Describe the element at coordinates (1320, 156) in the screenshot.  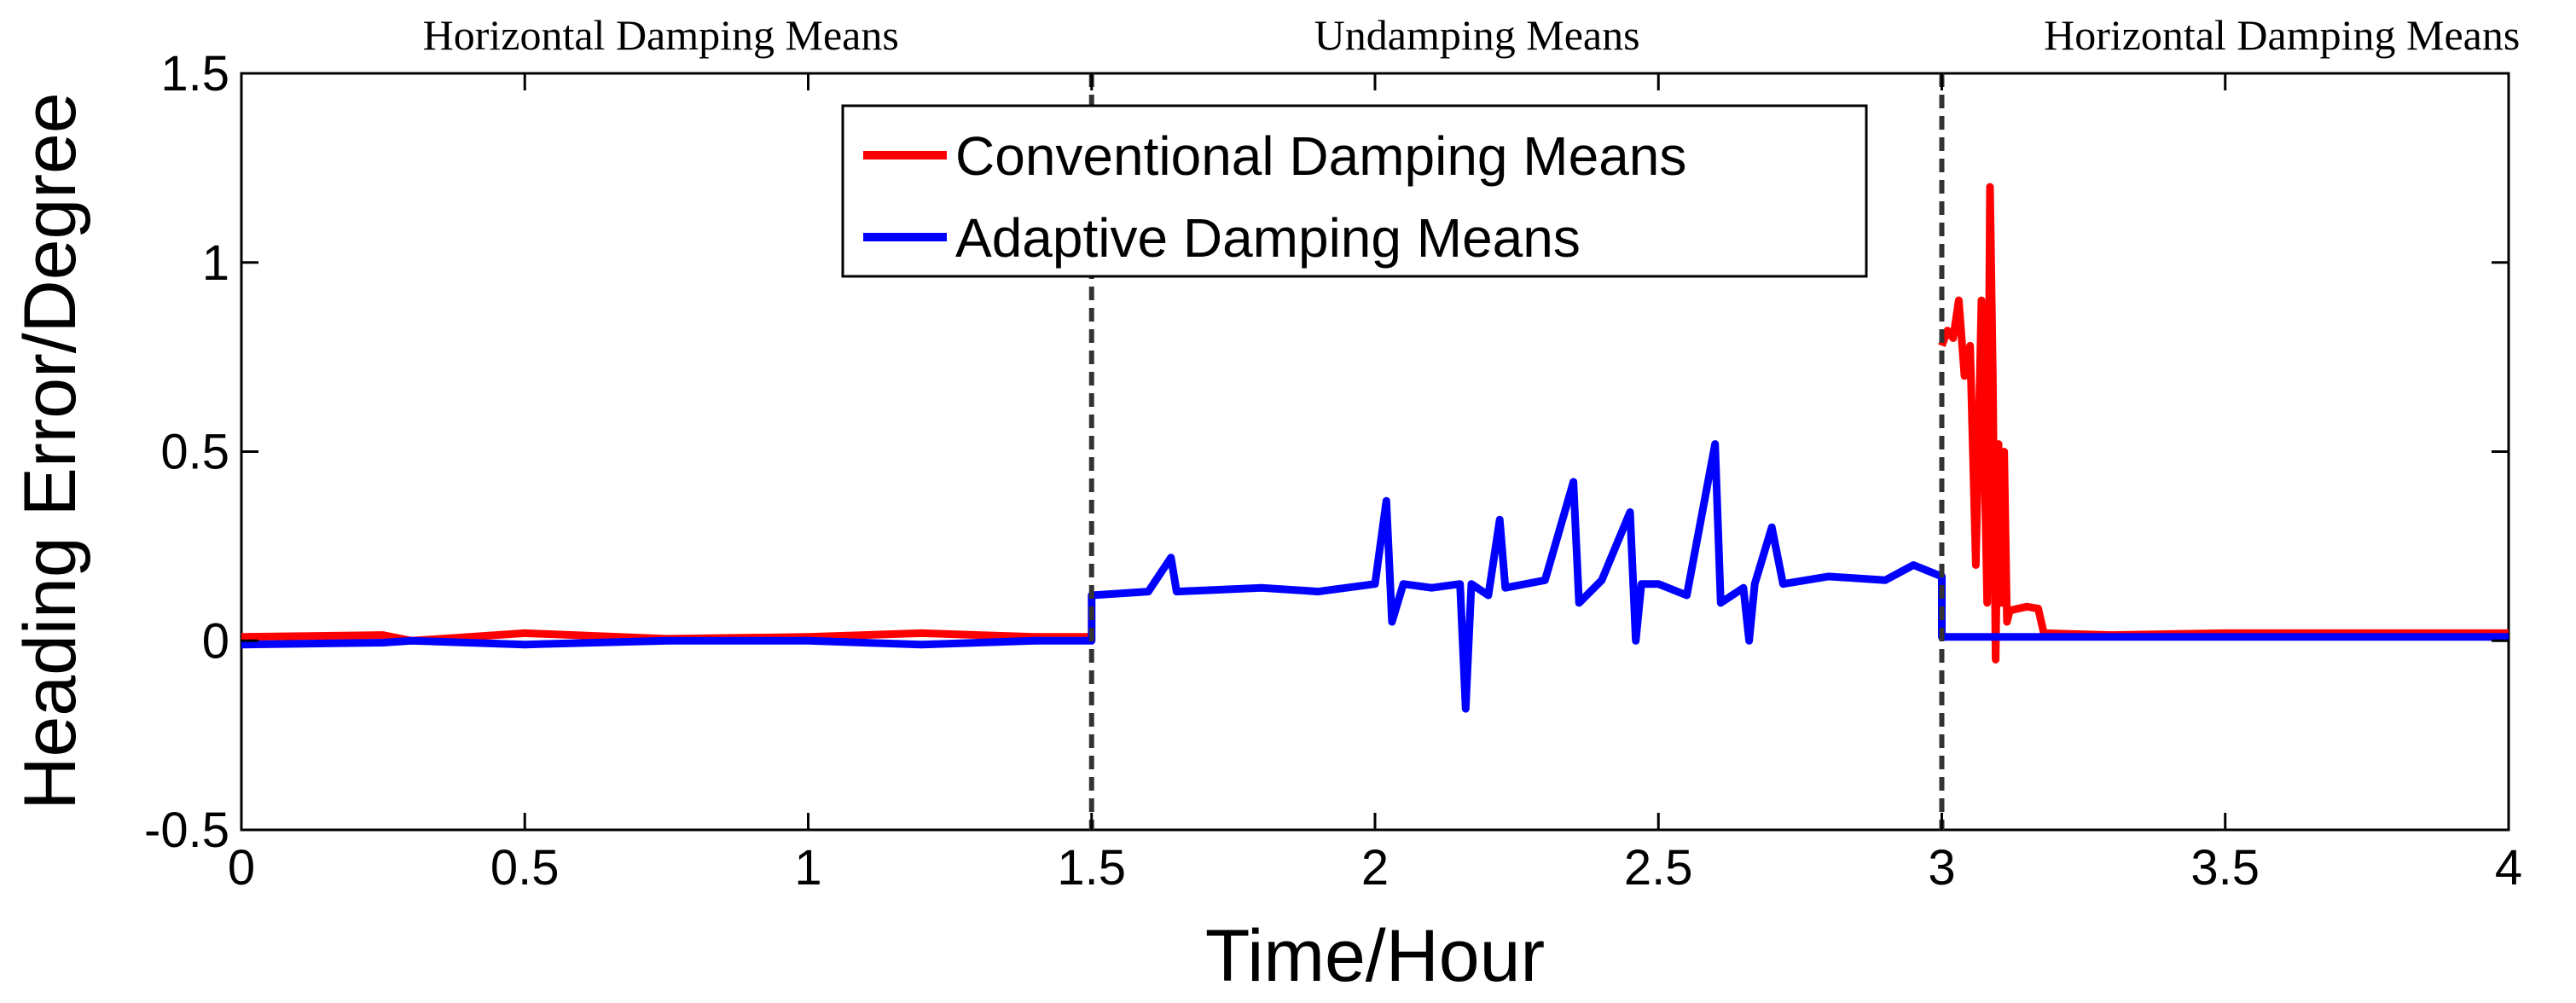
I see `legend-label-conventional: Conventional Damping Means` at that location.